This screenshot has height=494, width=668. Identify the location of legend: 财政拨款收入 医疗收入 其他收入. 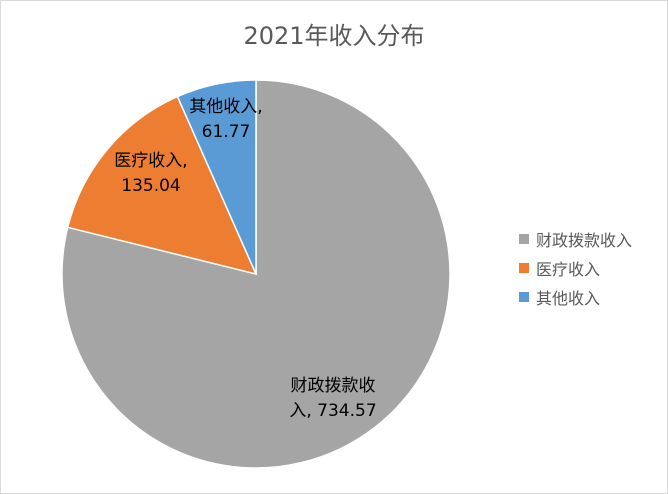
(575, 267).